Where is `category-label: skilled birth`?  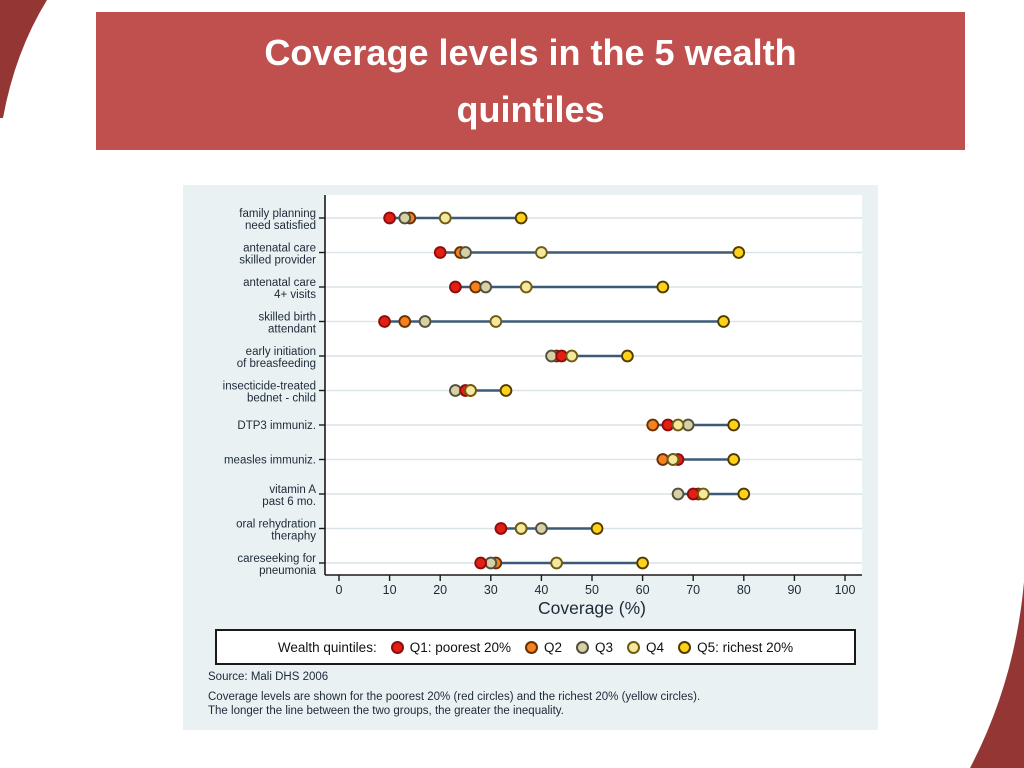 category-label: skilled birth is located at coordinates (287, 318).